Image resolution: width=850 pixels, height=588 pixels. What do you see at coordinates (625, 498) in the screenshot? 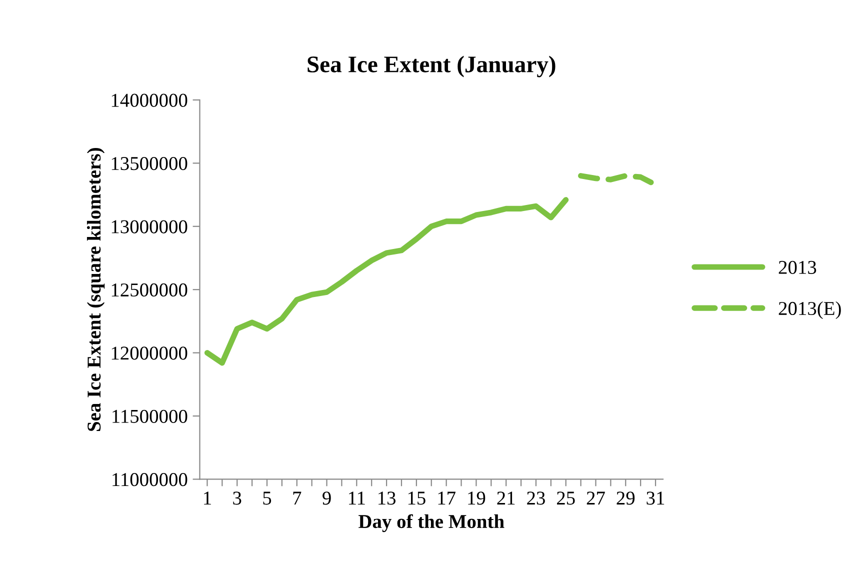
I see `x-tick-label: 29` at bounding box center [625, 498].